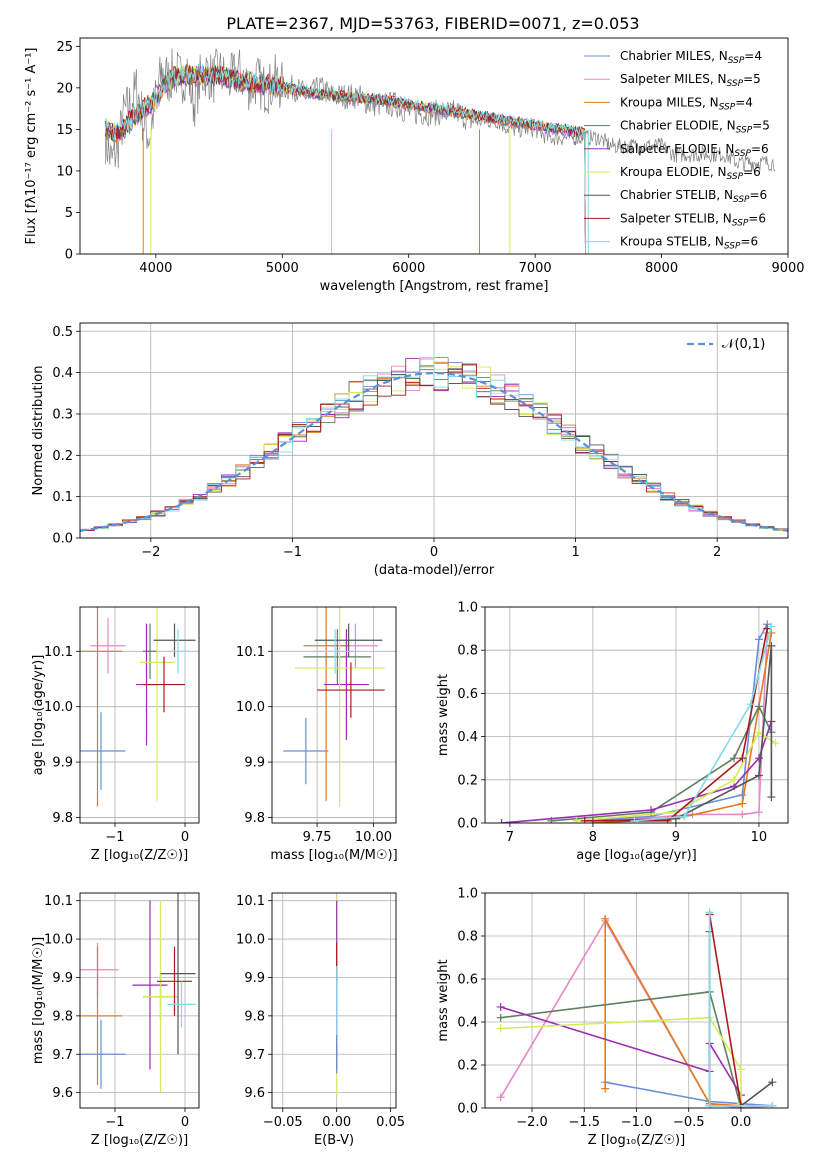 This screenshot has height=1170, width=819. I want to click on x-axis-label: wavelength [Angstrom, rest frame], so click(434, 286).